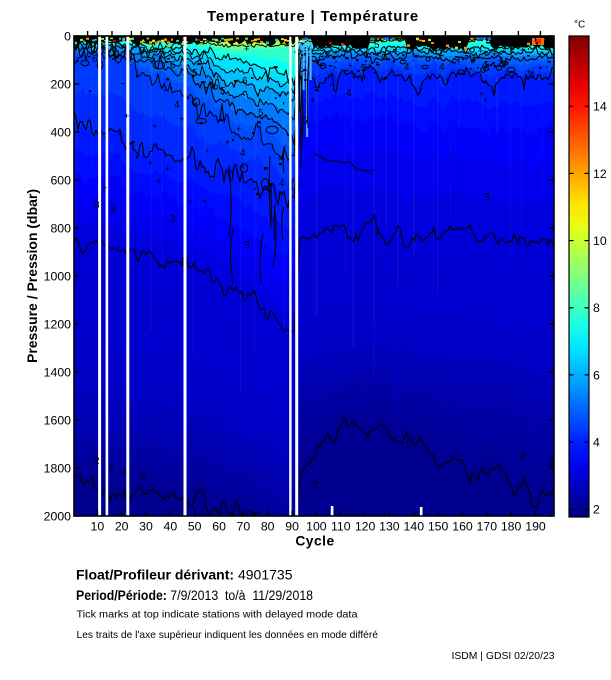 This screenshot has width=611, height=680. I want to click on svg-text: 140, so click(414, 527).